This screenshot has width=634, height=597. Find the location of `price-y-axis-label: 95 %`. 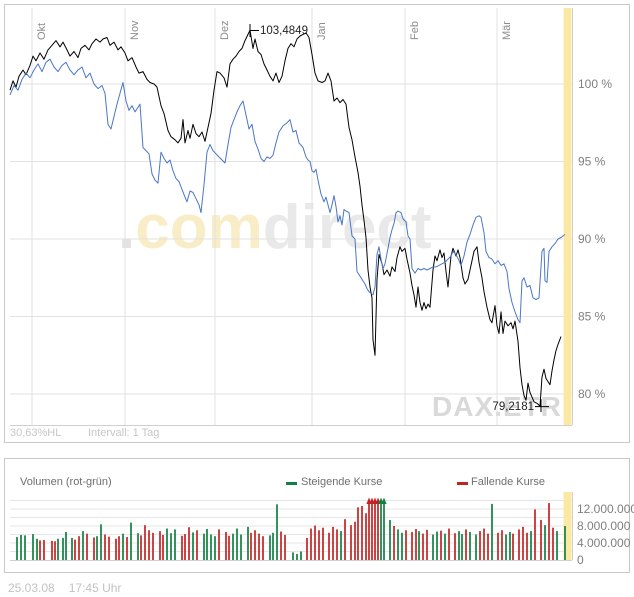

price-y-axis-label: 95 % is located at coordinates (592, 162).